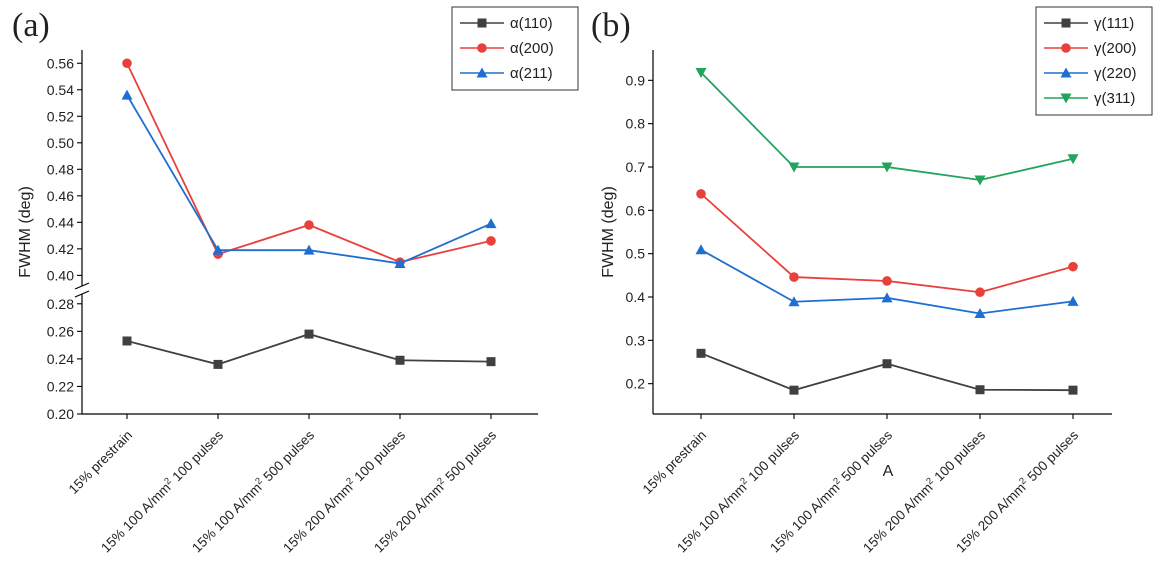 The height and width of the screenshot is (588, 1160). I want to click on y-tick-label: 0.28, so click(60, 304).